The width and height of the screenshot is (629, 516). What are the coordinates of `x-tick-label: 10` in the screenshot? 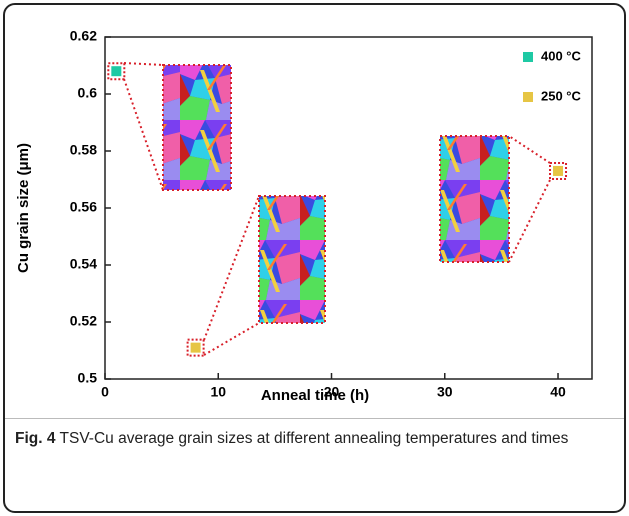 It's located at (218, 392).